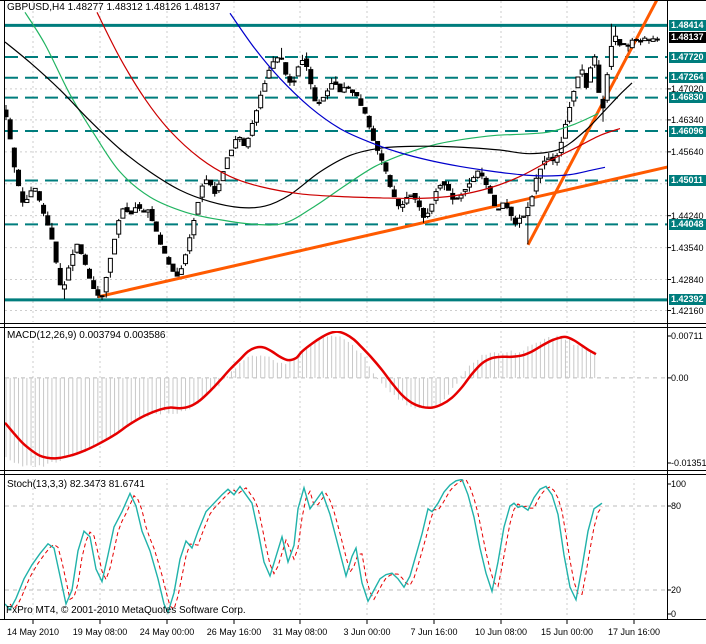  I want to click on macd-indicator-label: MACD(12,26,9) 0.003794 0.003586, so click(86, 335).